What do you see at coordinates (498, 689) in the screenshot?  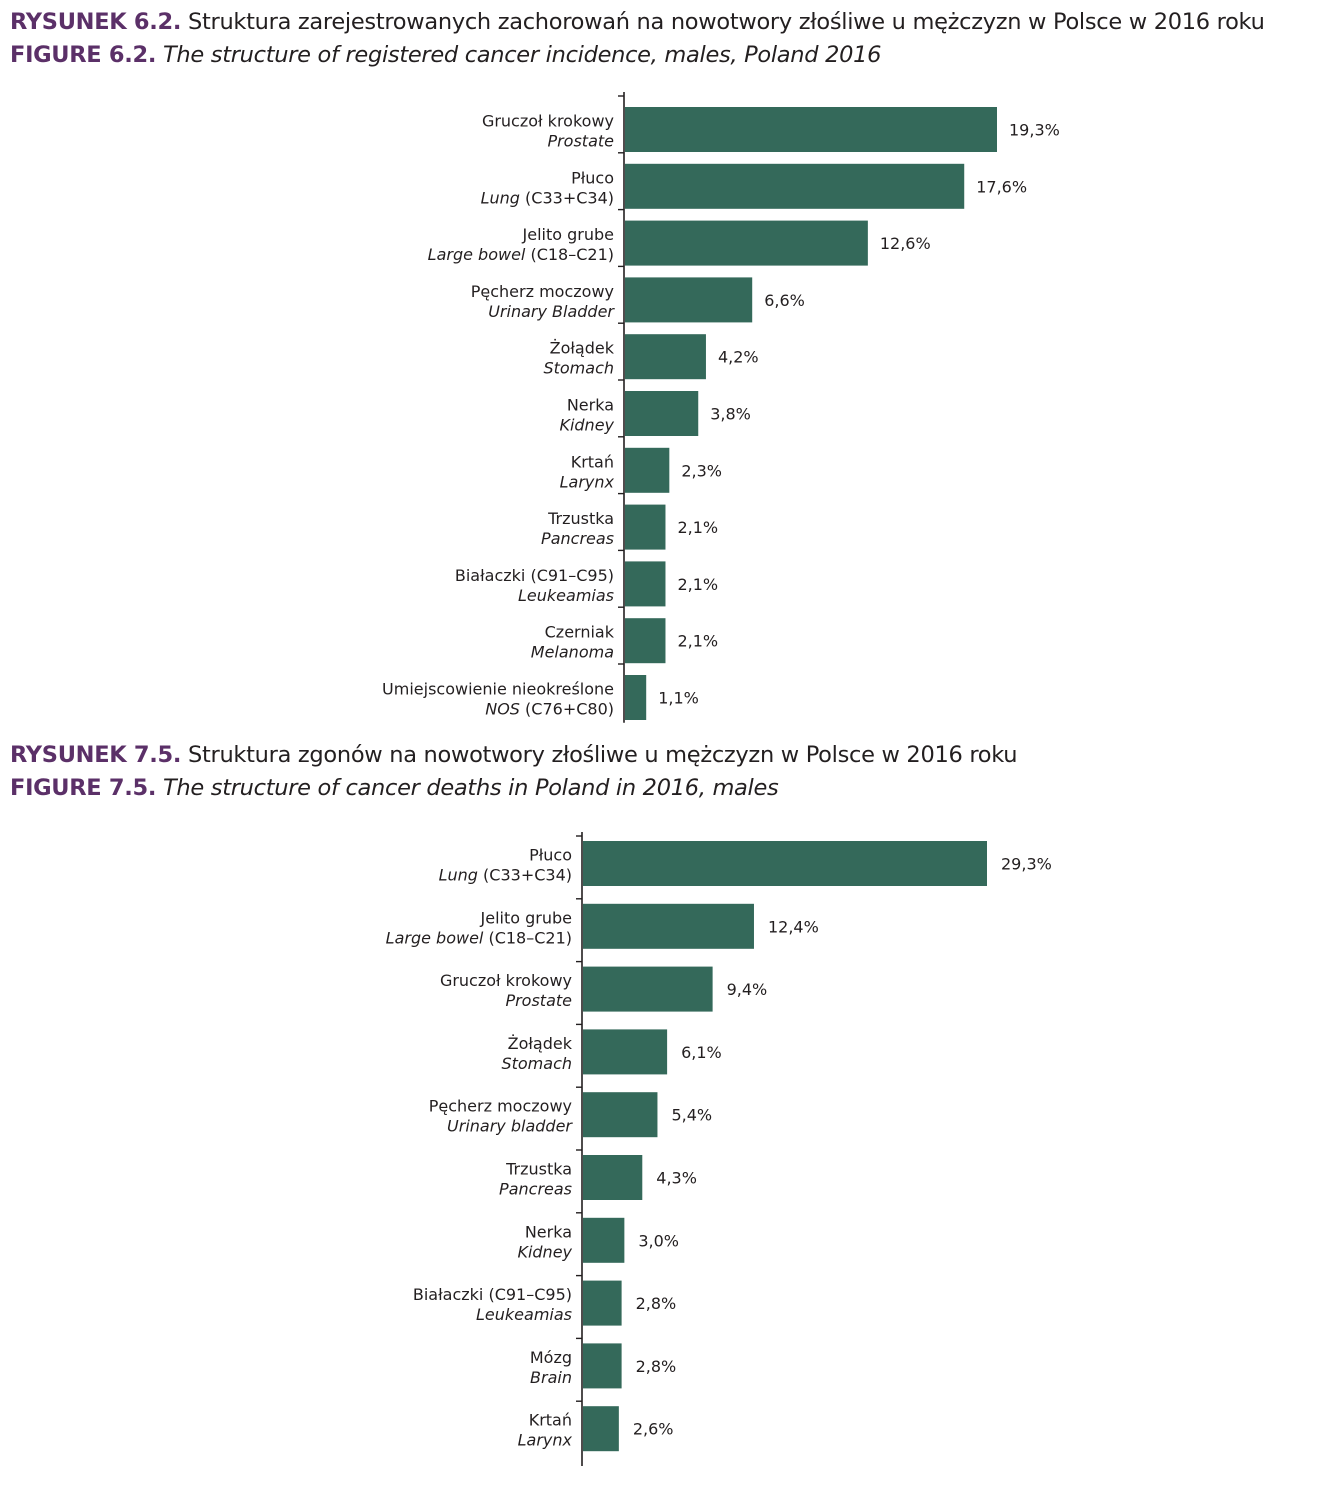 I see `category-label-pl: Umiejscowienie nieokreślone` at bounding box center [498, 689].